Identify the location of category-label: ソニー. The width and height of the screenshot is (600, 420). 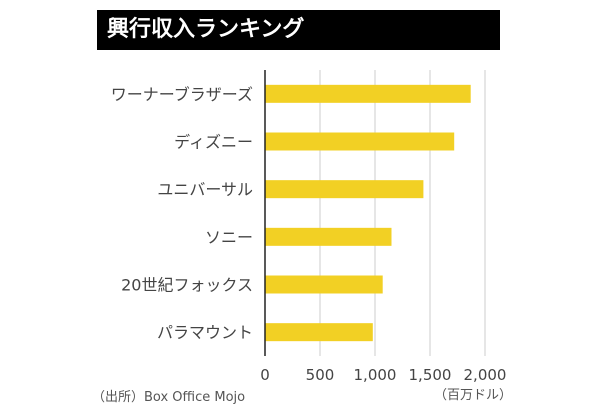
(229, 237).